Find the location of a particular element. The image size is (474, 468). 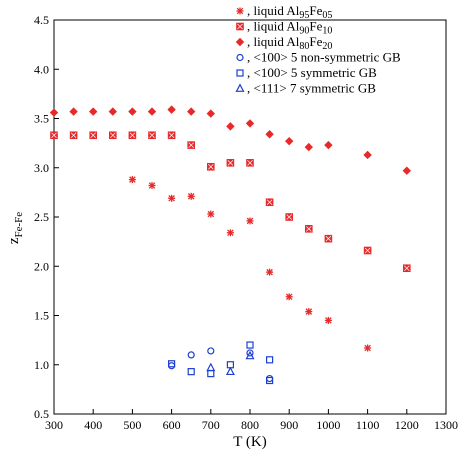

y-tick-label: 2.0 is located at coordinates (41, 266).